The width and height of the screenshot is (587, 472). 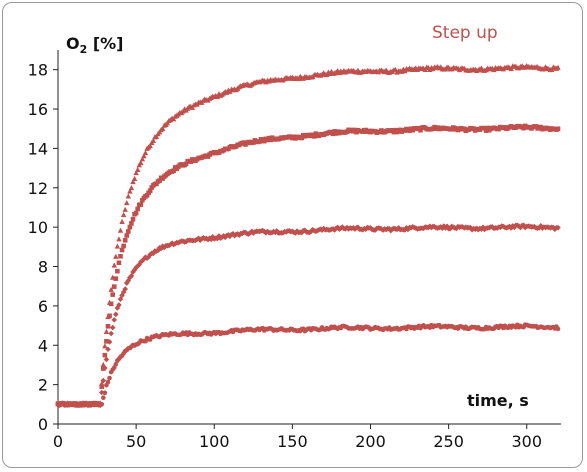 I want to click on step-up-annotation: Step up, so click(x=465, y=33).